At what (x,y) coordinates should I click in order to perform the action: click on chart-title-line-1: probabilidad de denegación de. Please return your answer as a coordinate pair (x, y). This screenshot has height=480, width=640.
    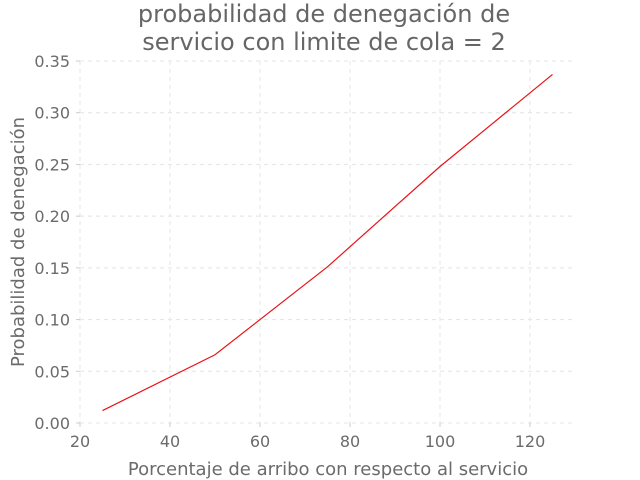
    Looking at the image, I should click on (324, 14).